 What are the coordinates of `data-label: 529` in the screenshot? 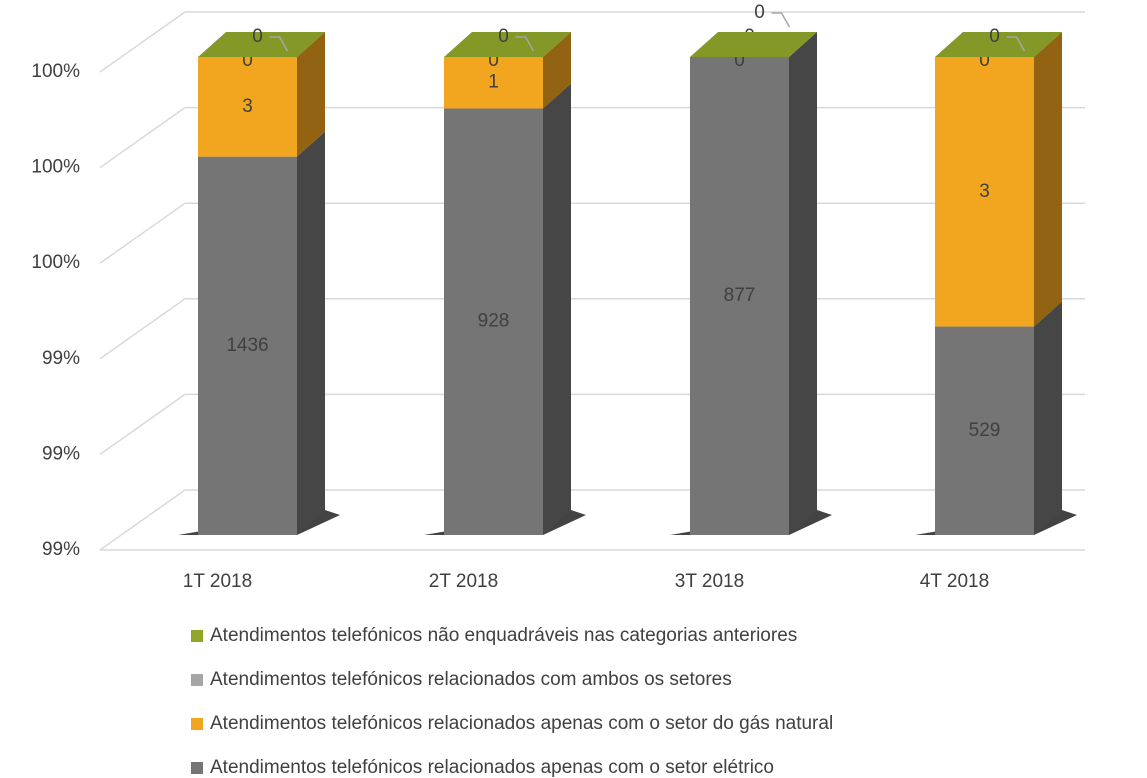 It's located at (985, 430).